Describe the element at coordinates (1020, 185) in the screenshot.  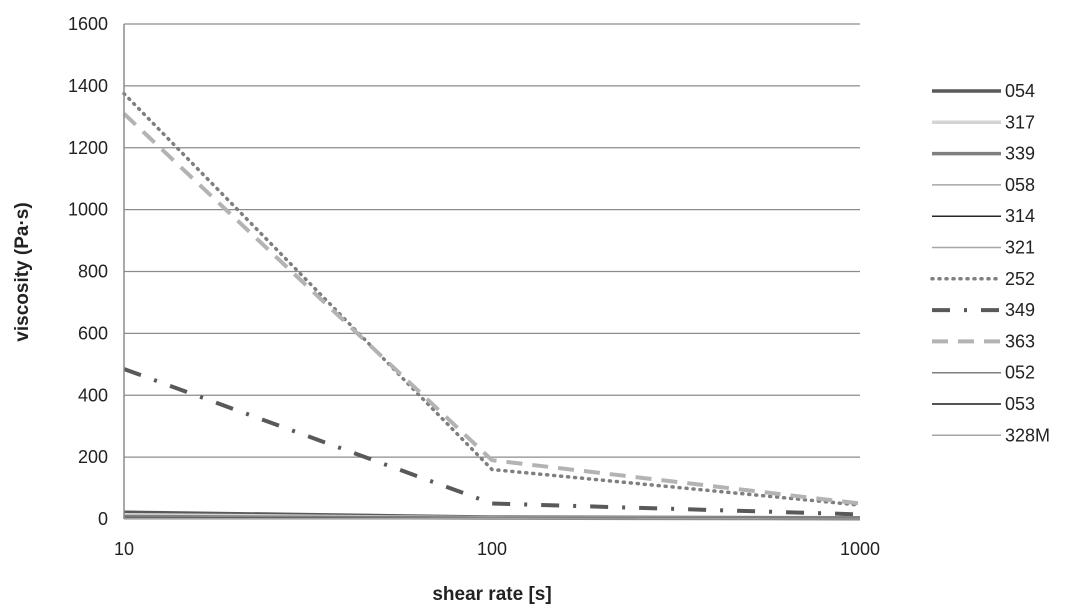
I see `legend-label: 058` at that location.